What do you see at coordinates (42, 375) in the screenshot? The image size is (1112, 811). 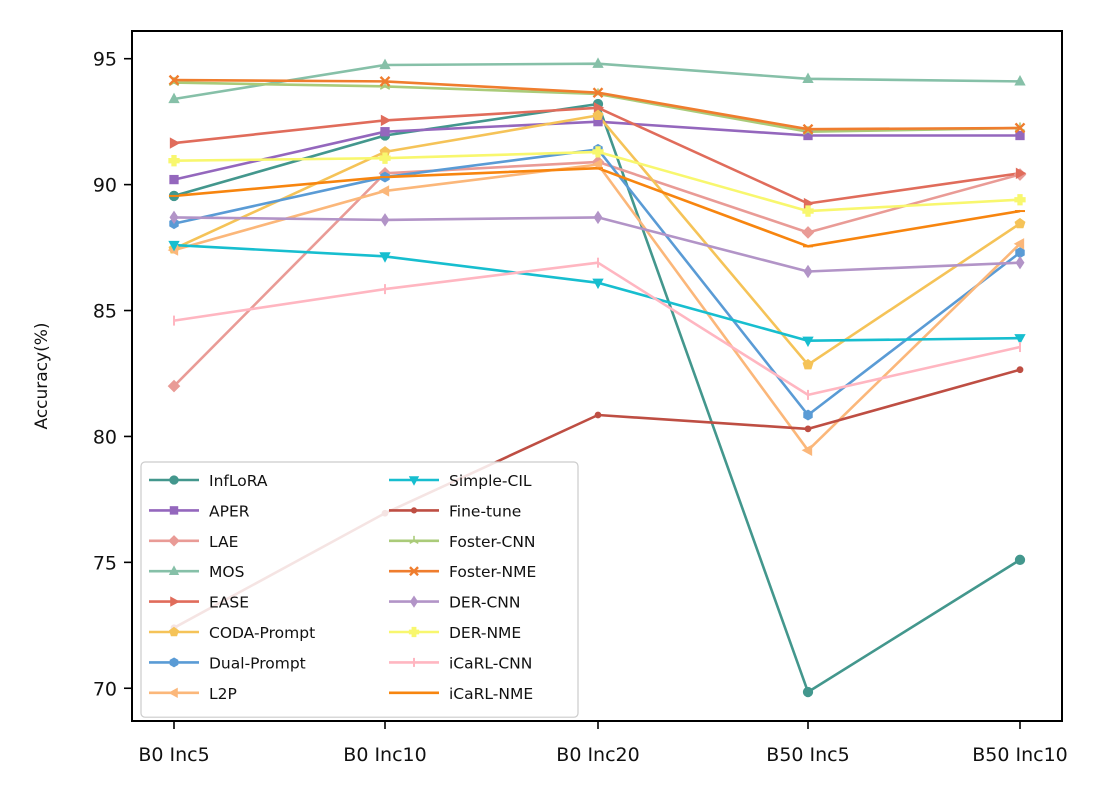 I see `y-axis-label: Accuracy(%)` at bounding box center [42, 375].